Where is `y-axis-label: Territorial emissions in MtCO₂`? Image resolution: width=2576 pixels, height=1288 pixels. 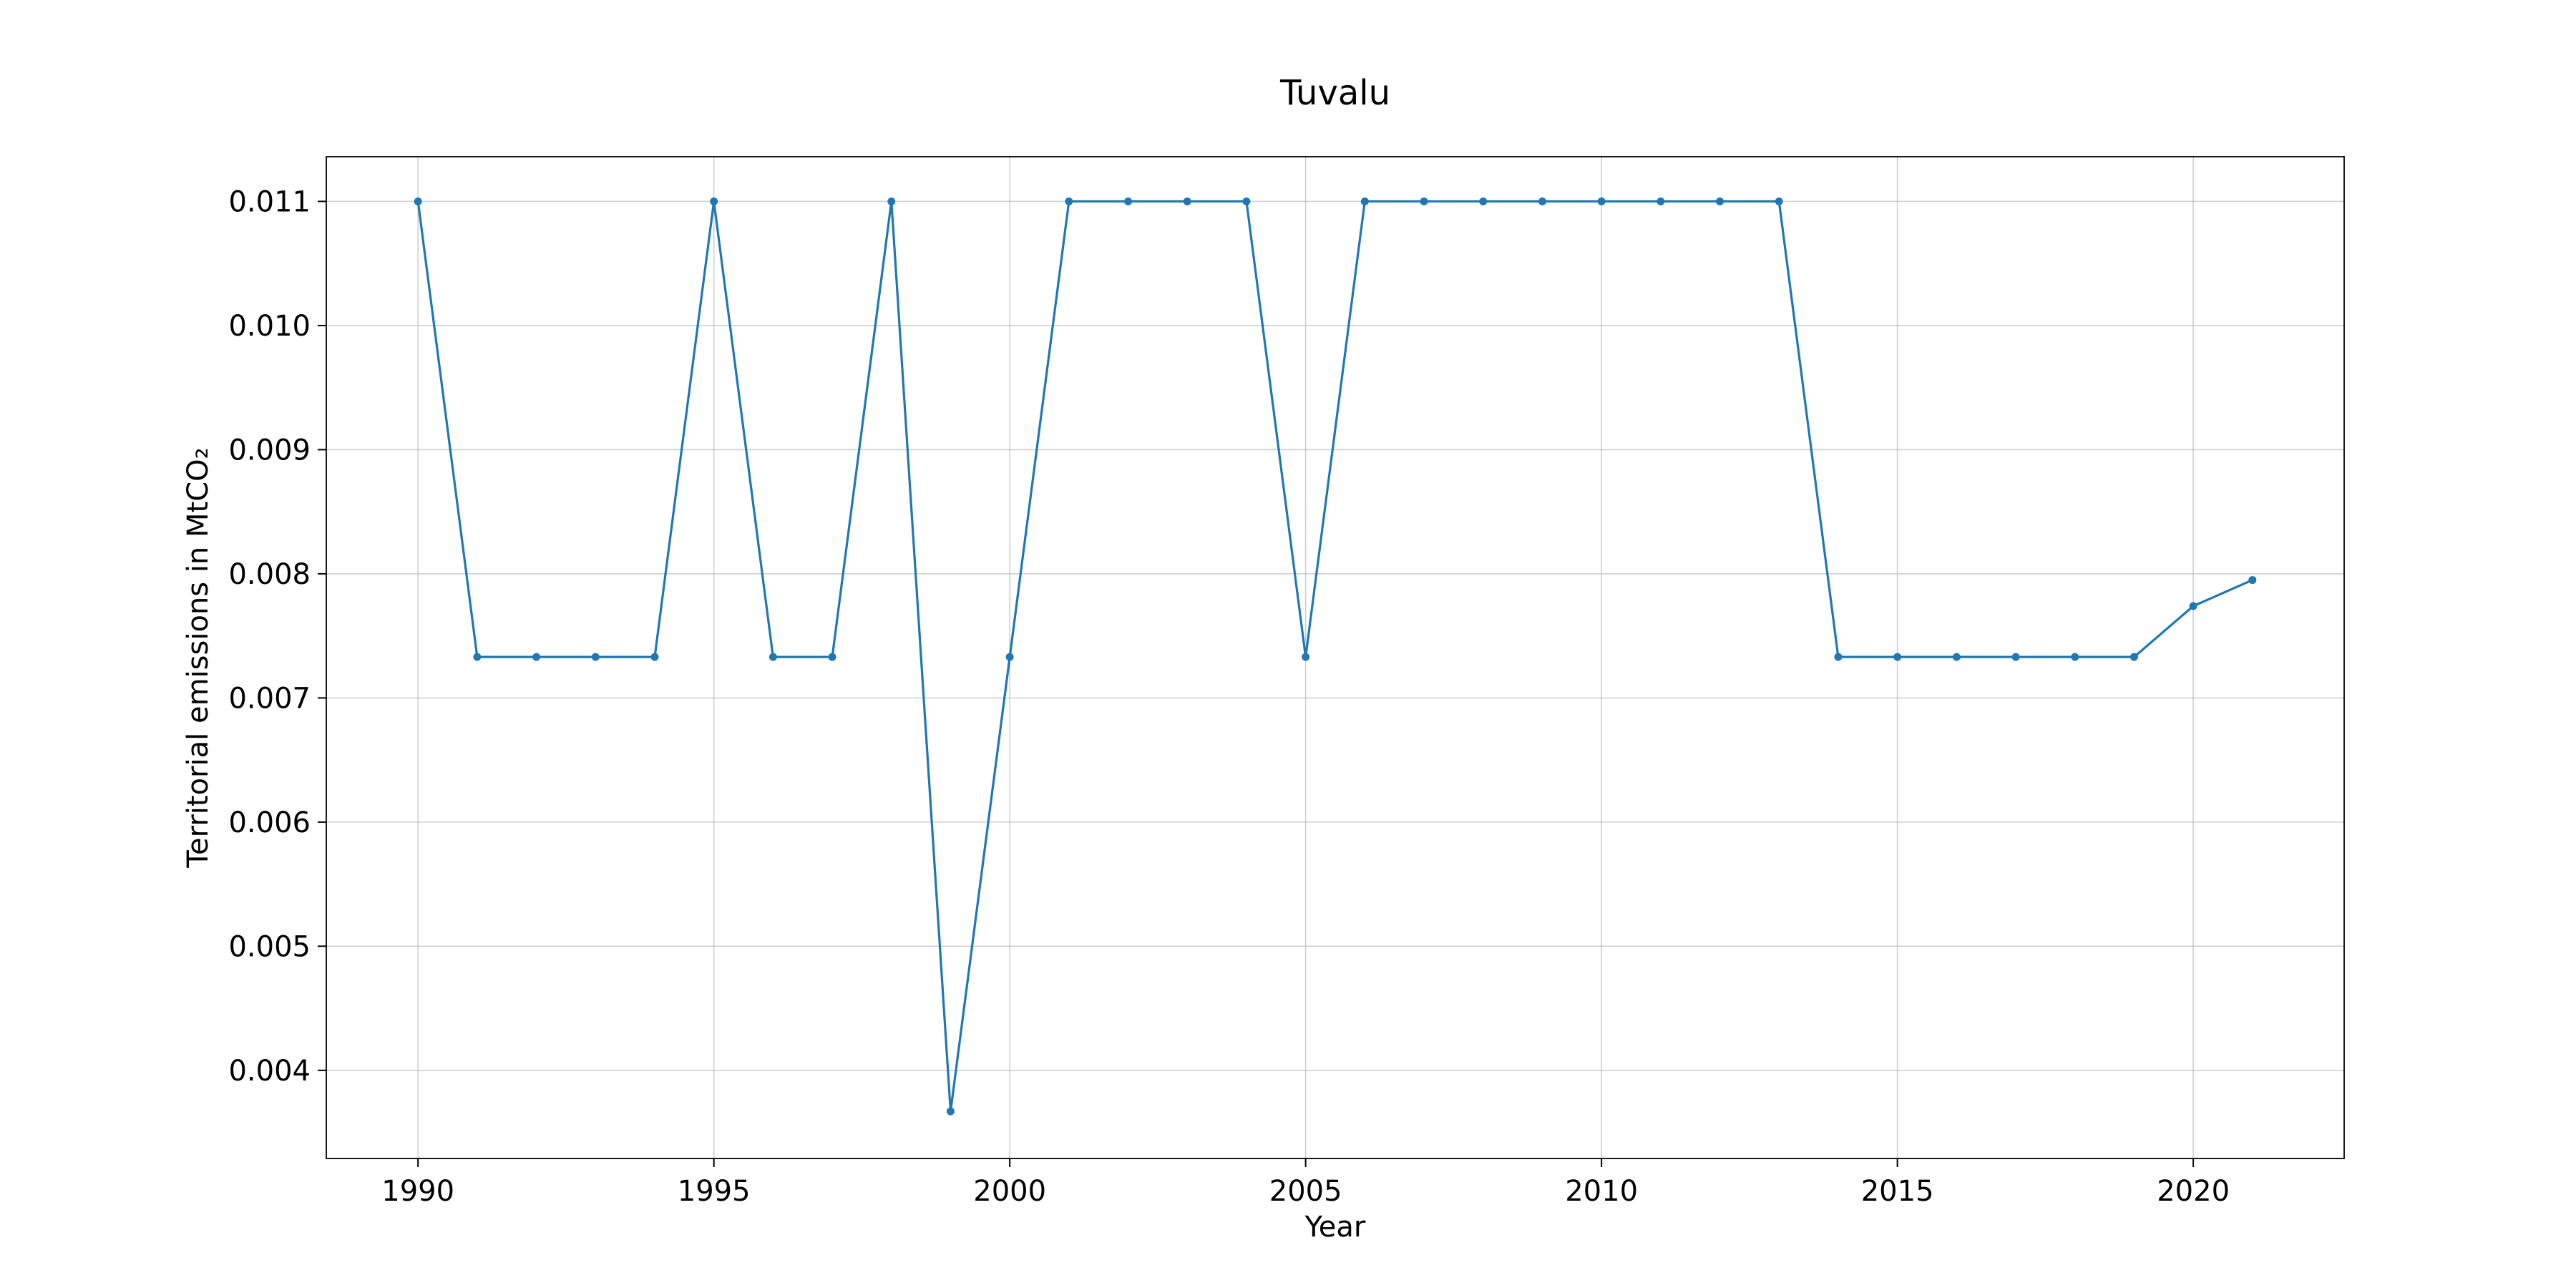 y-axis-label: Territorial emissions in MtCO₂ is located at coordinates (198, 657).